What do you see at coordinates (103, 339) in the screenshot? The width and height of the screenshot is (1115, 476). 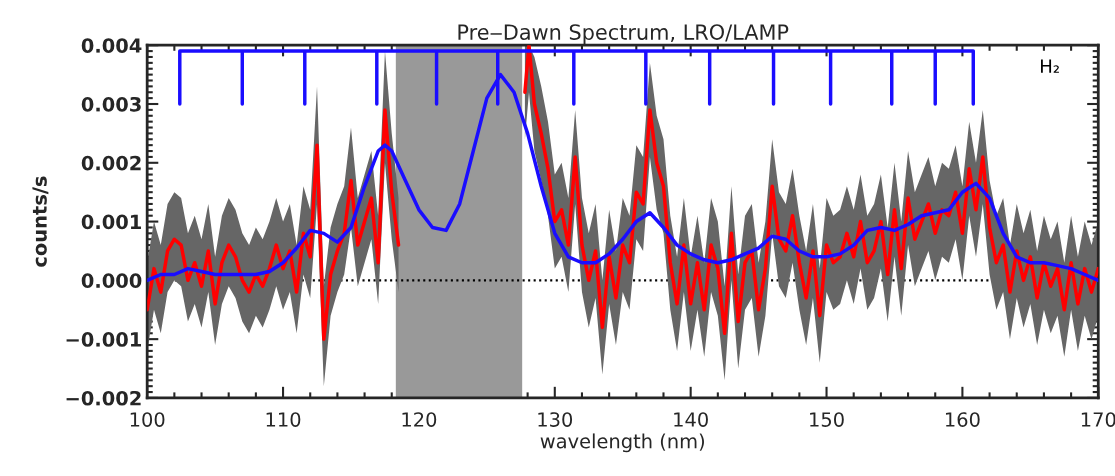 I see `y-tick-label: −0.001` at bounding box center [103, 339].